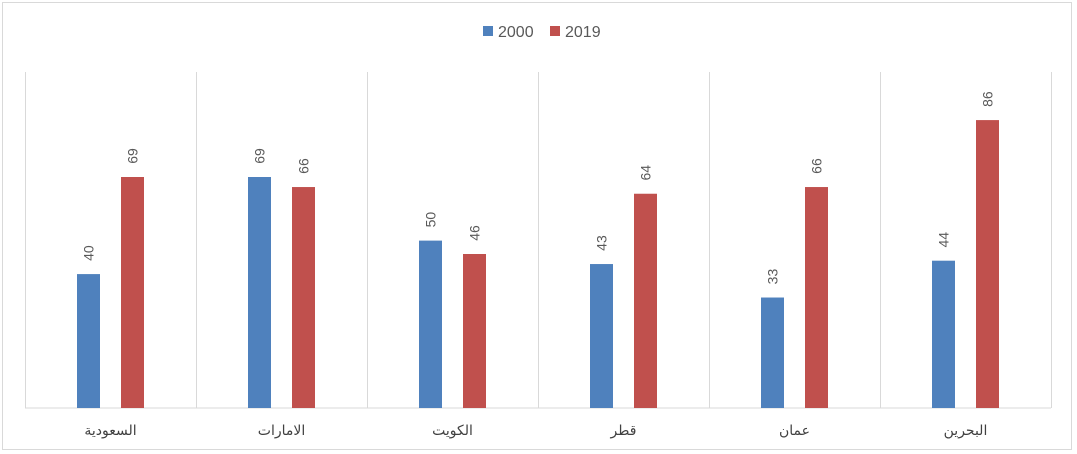  I want to click on category-label-0: السعودية, so click(110, 431).